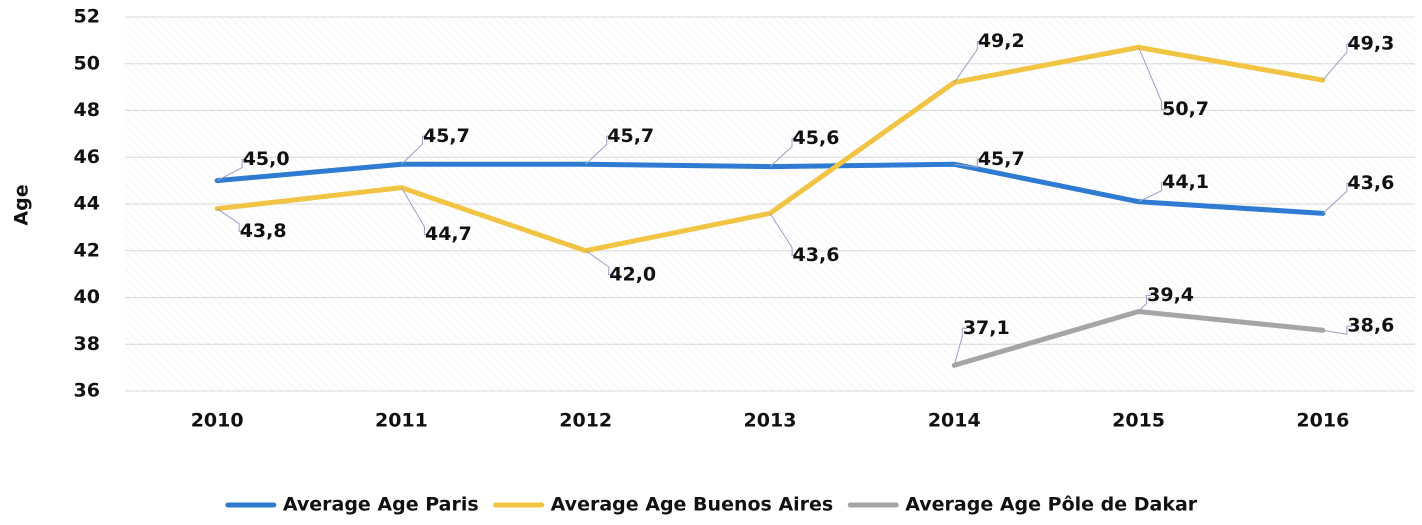  I want to click on data-label: 50,7, so click(1185, 109).